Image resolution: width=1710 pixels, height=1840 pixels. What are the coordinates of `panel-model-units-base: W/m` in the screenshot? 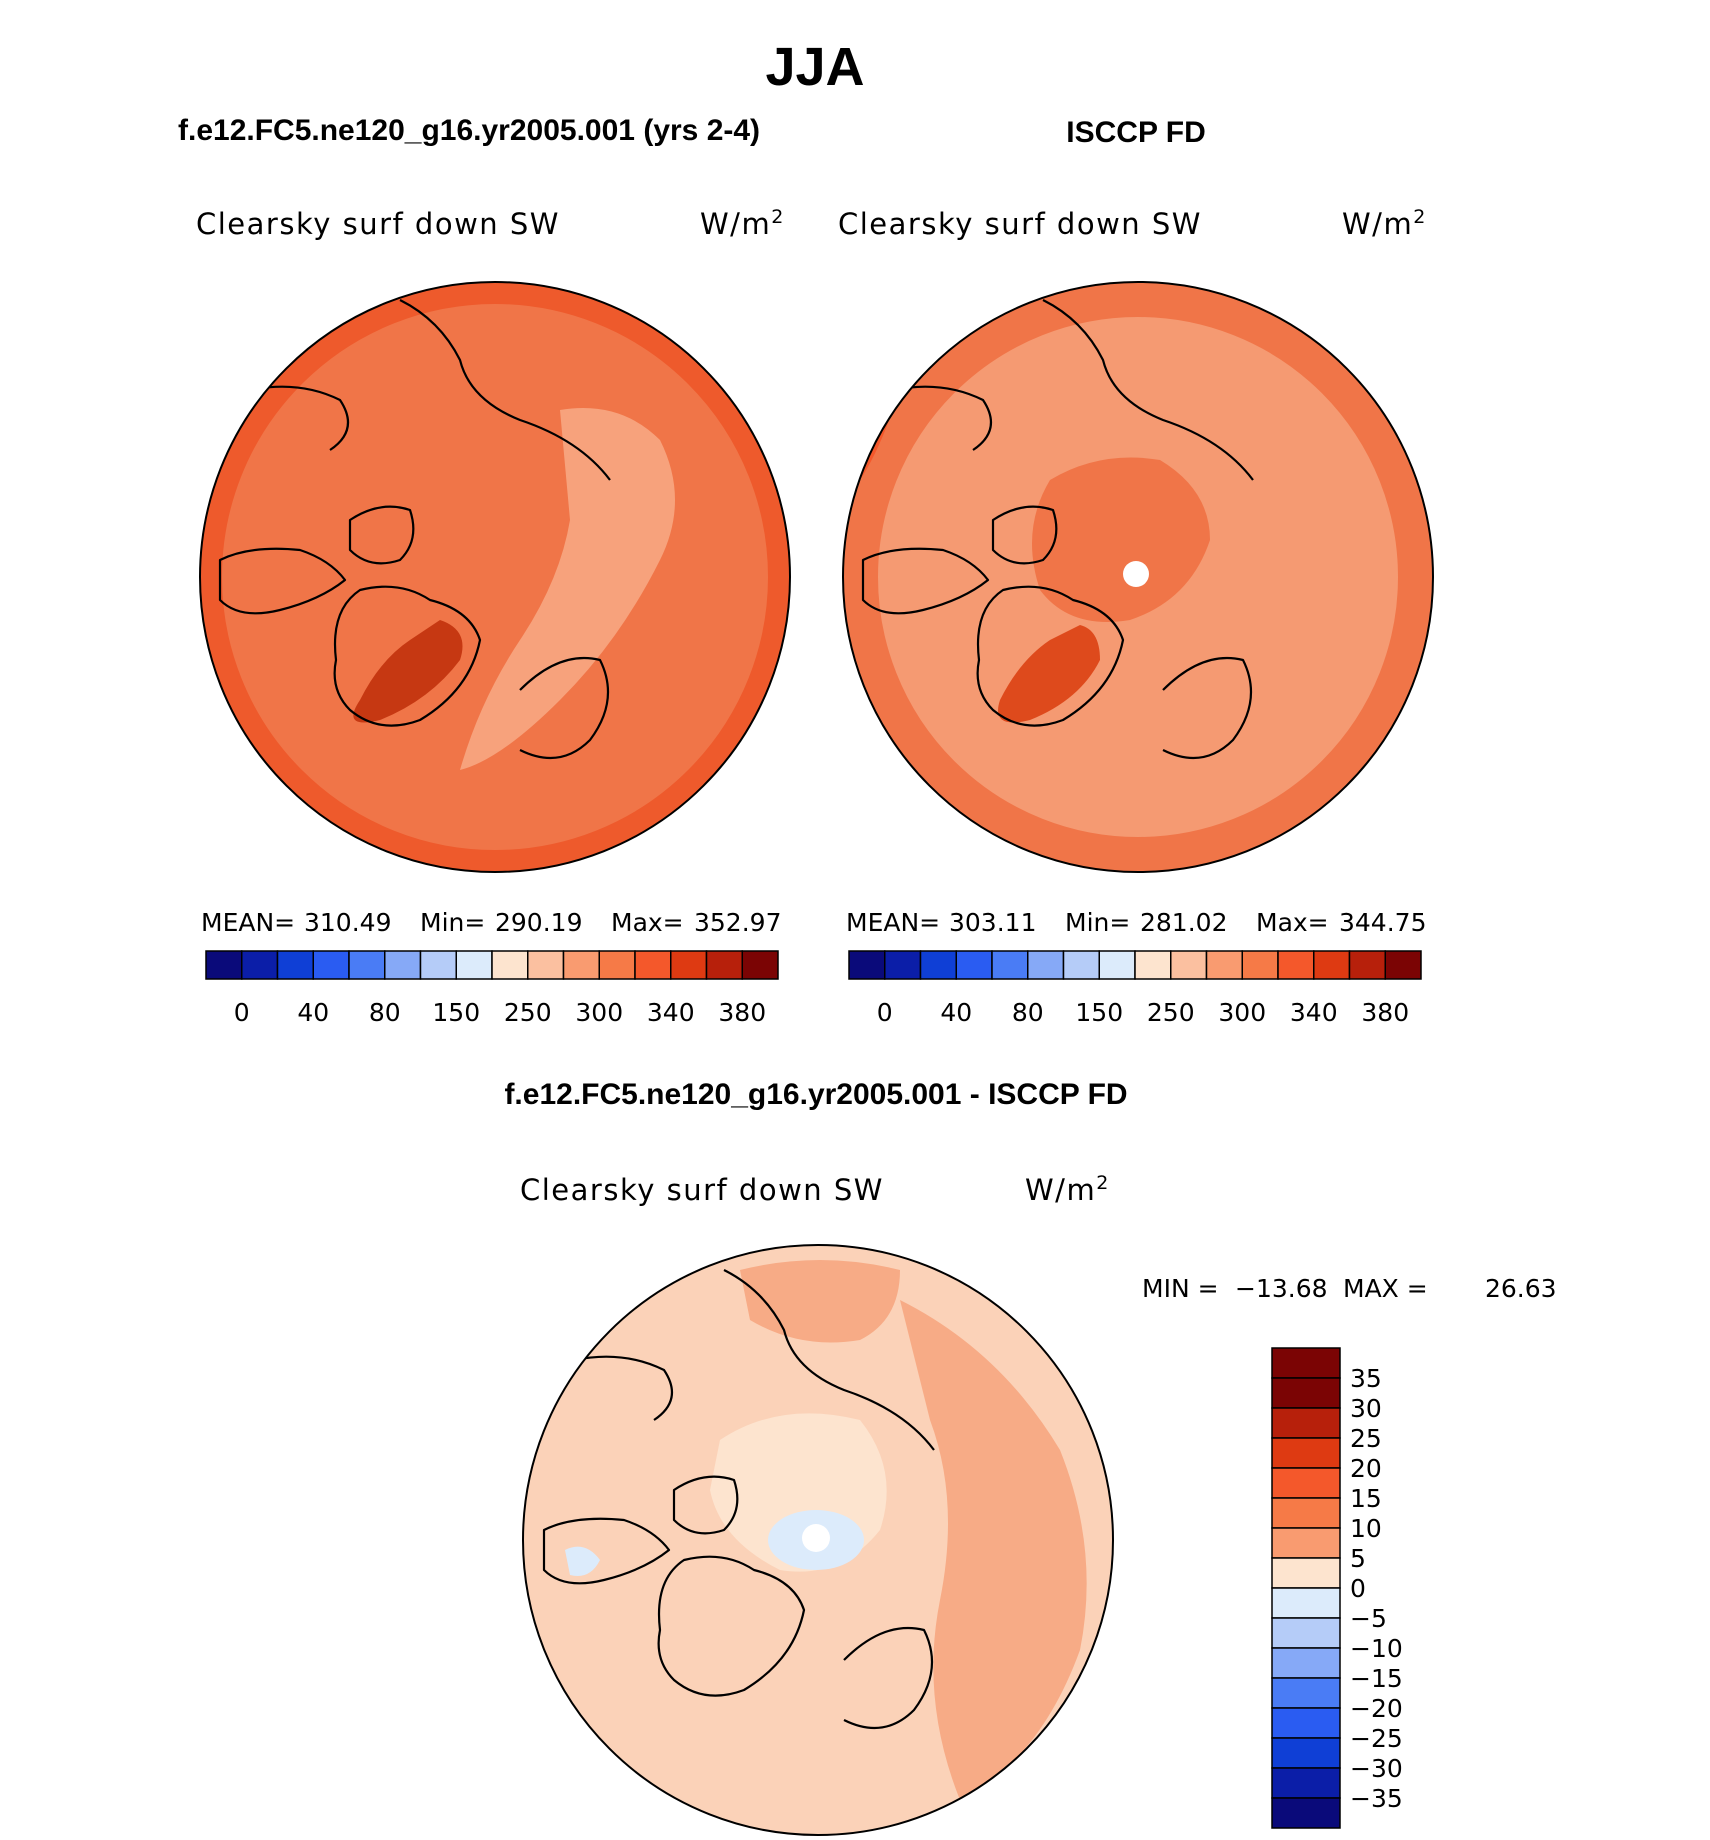 It's located at (735, 224).